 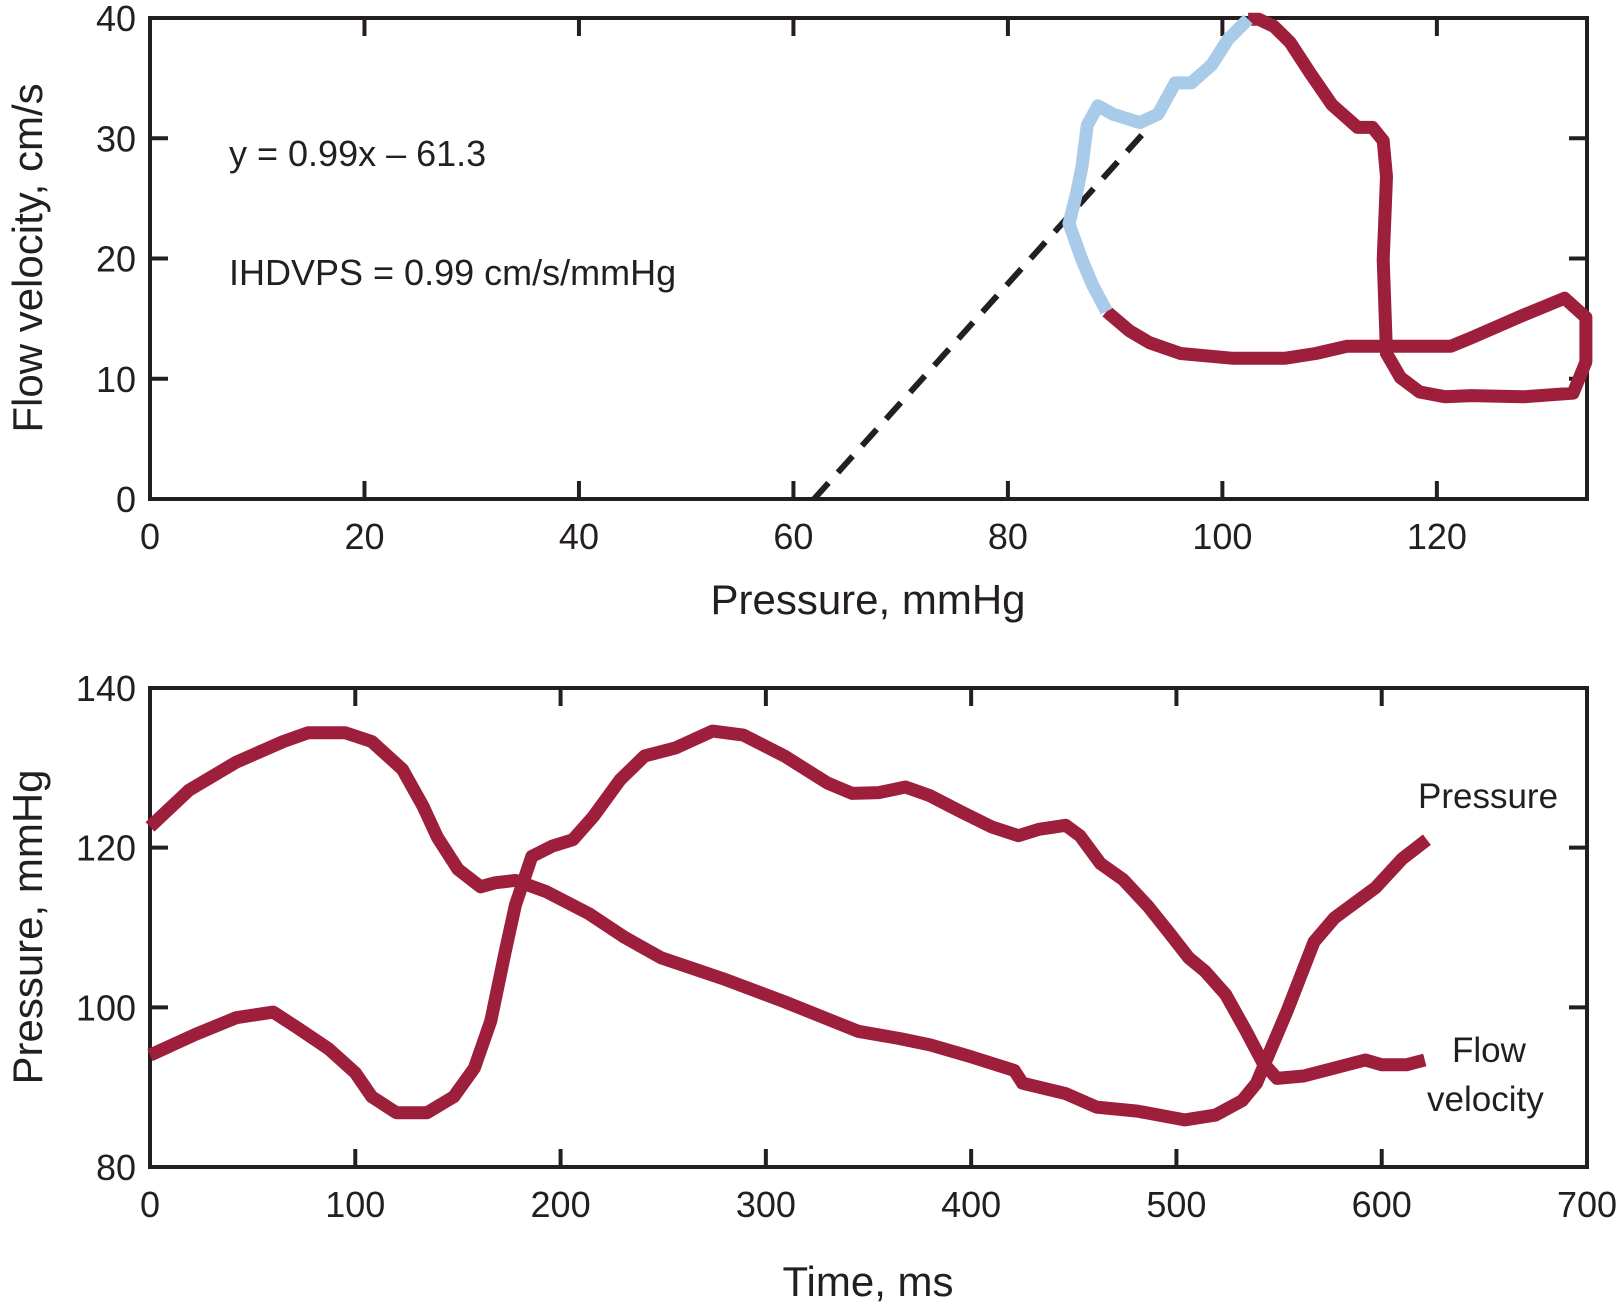 What do you see at coordinates (793, 536) in the screenshot?
I see `x-tick-label: 60` at bounding box center [793, 536].